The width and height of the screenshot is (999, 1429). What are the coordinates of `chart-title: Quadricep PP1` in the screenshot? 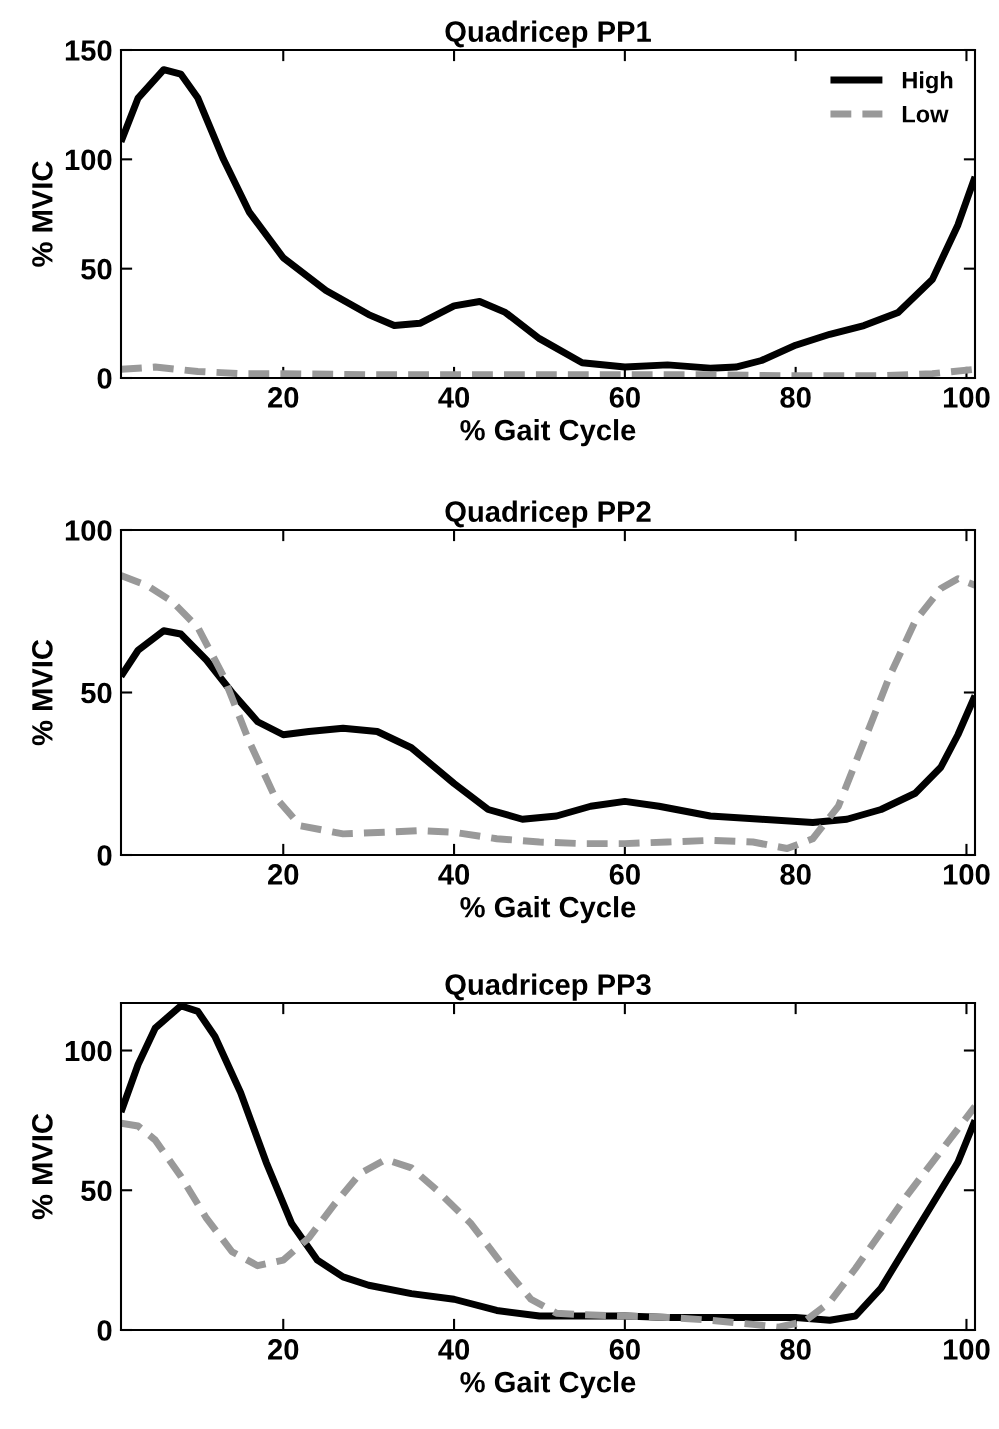 It's located at (548, 34).